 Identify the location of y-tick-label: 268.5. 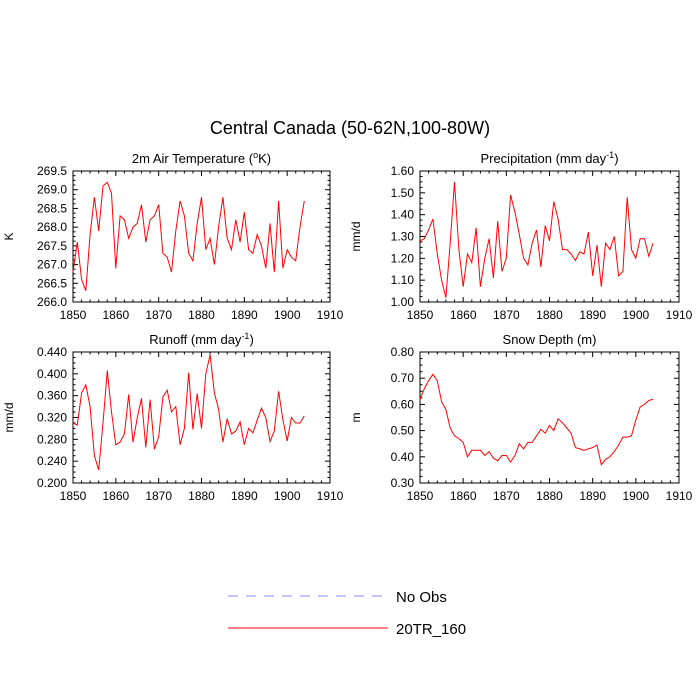
(52, 208).